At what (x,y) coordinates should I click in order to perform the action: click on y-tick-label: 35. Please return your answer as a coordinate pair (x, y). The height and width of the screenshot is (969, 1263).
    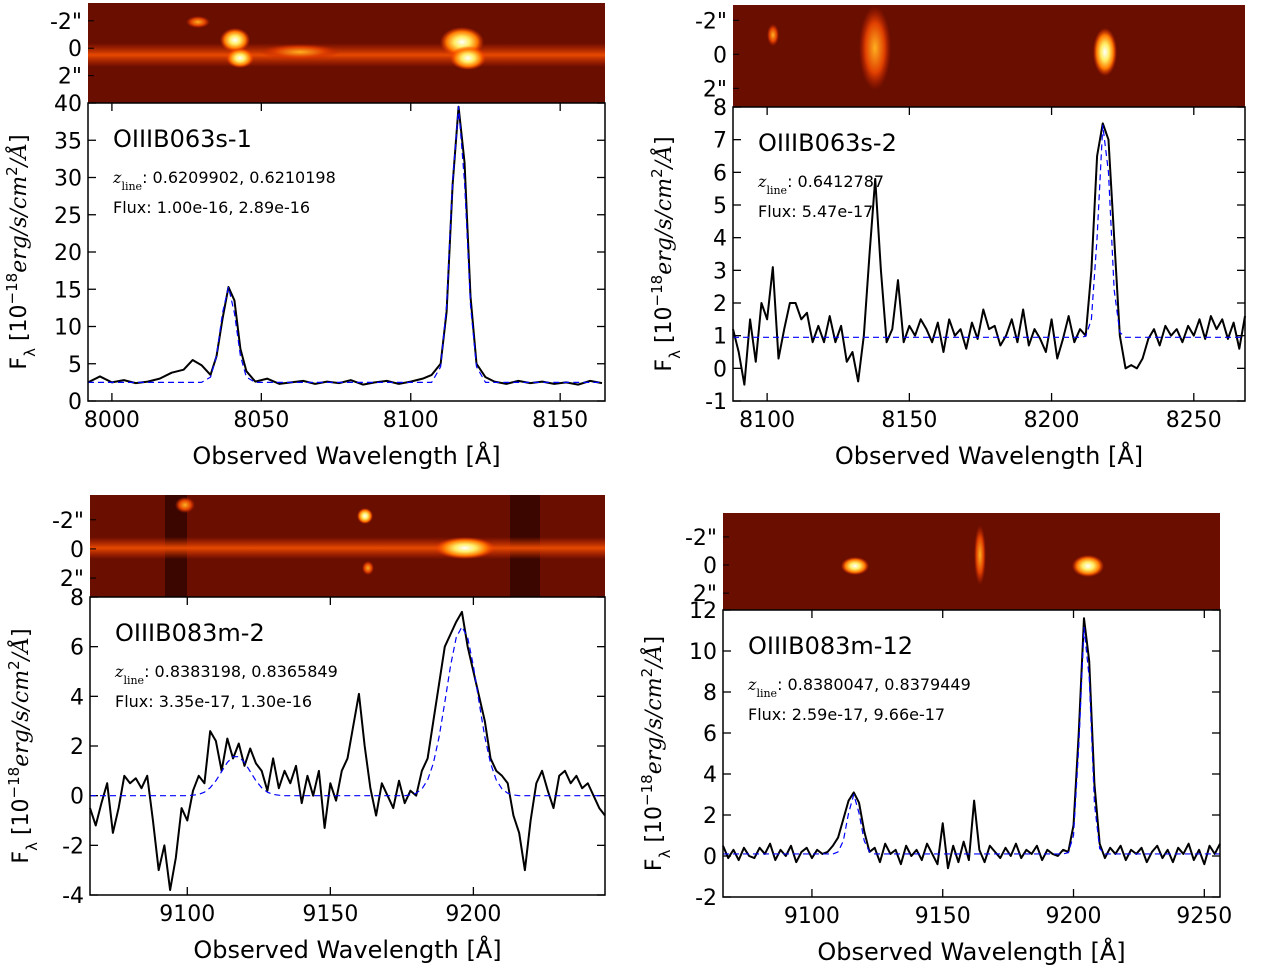
    Looking at the image, I should click on (68, 141).